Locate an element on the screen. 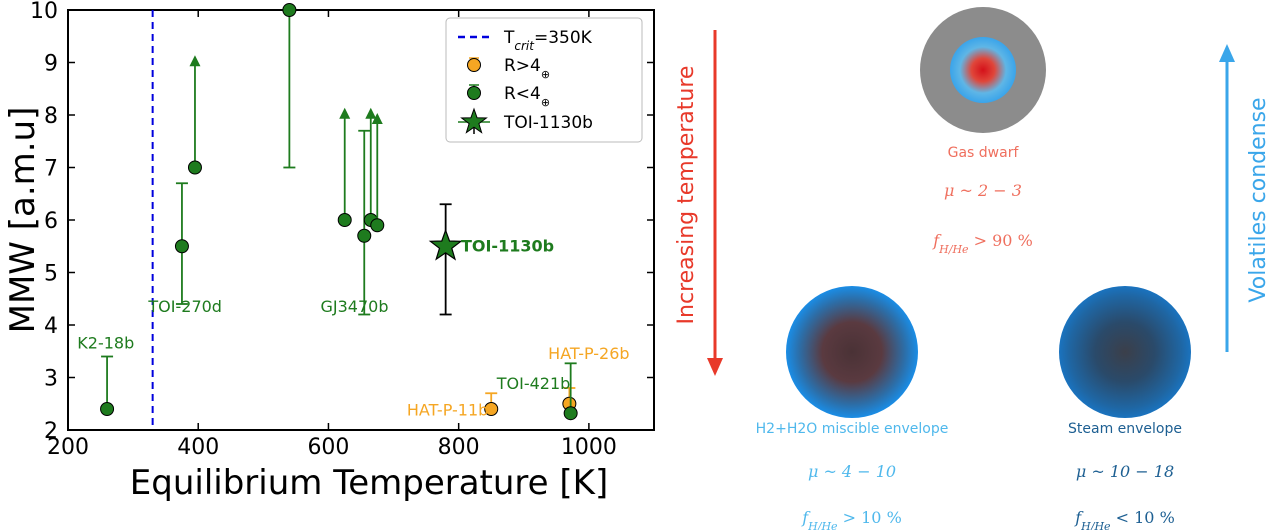 Image resolution: width=1273 pixels, height=530 pixels. point-annotation: TOI-421b is located at coordinates (533, 383).